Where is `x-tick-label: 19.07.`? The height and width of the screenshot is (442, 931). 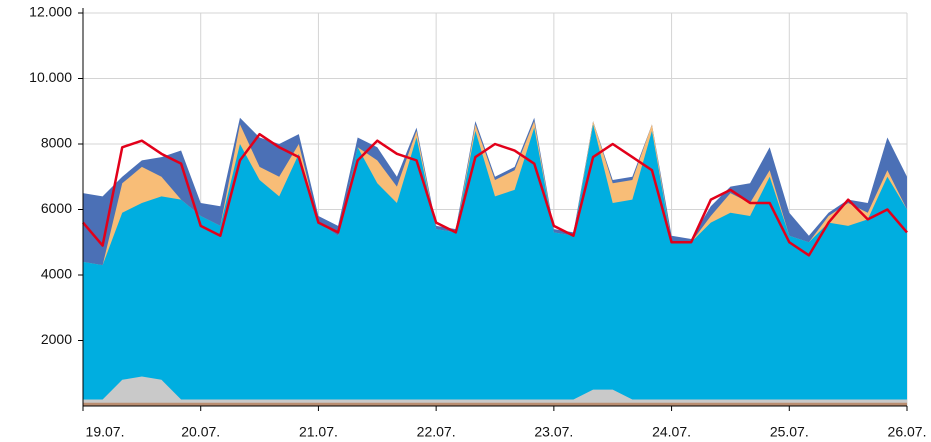 x-tick-label: 19.07. is located at coordinates (105, 432).